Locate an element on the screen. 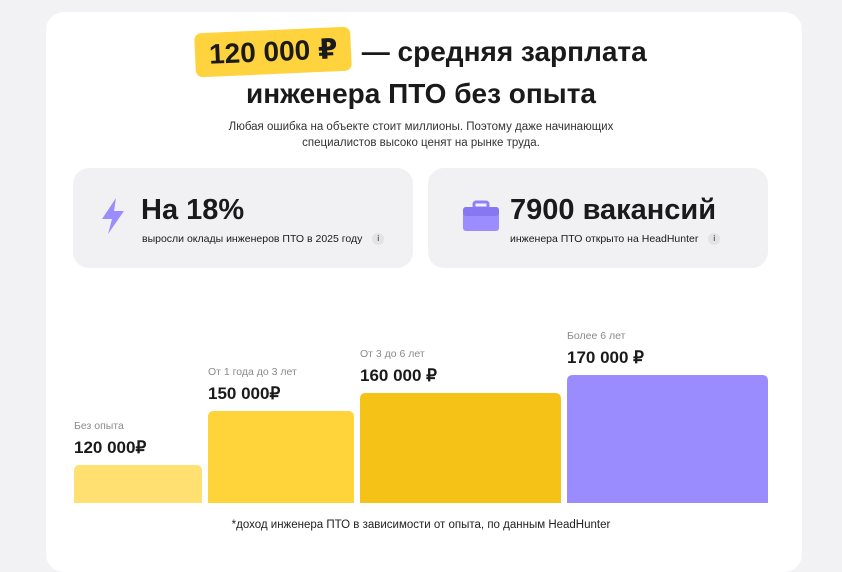 This screenshot has width=842, height=572. stat-caption: инженера ПТО открыто на HeadHunter i is located at coordinates (615, 239).